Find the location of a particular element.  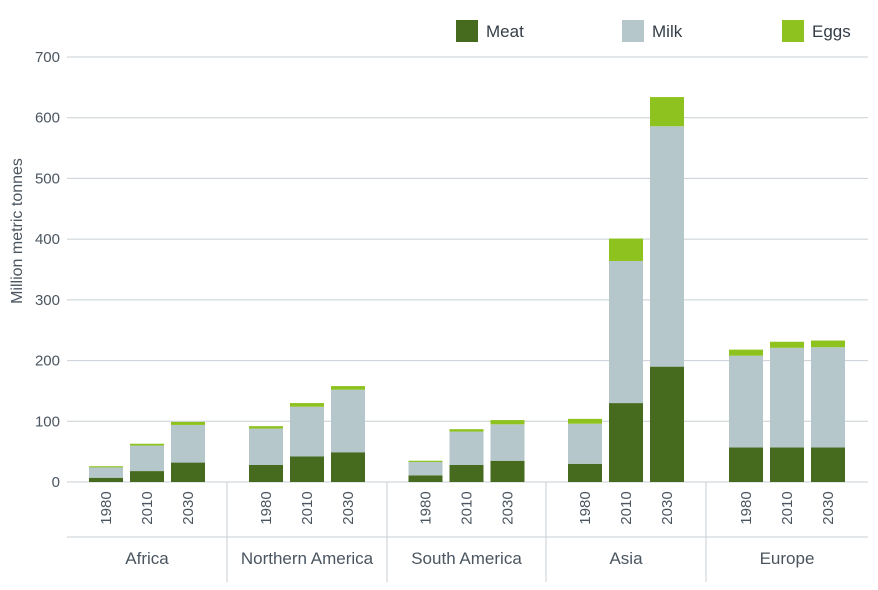

legend-swatch-milk is located at coordinates (633, 31).